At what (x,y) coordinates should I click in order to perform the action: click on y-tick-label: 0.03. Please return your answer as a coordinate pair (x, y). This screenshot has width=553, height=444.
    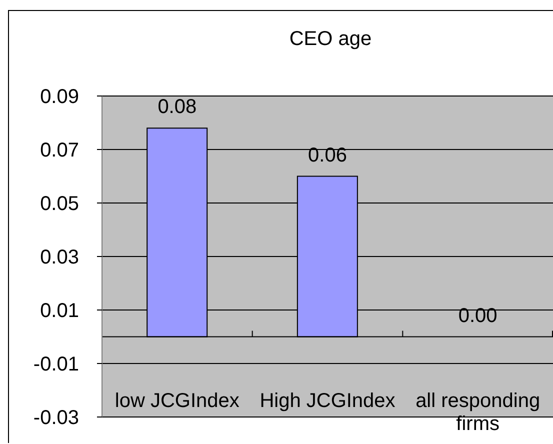
    Looking at the image, I should click on (59, 257).